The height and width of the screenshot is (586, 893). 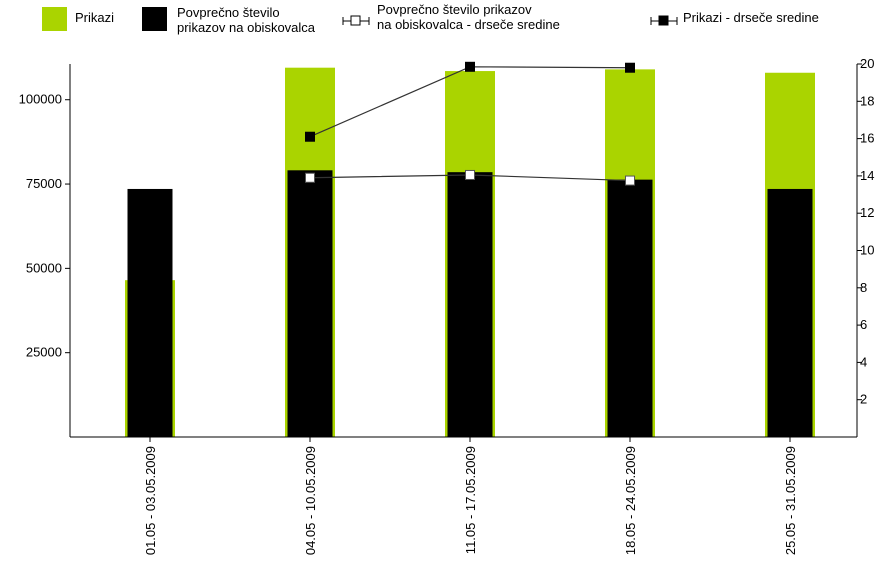 What do you see at coordinates (54, 19) in the screenshot?
I see `legend-swatch-prikazi` at bounding box center [54, 19].